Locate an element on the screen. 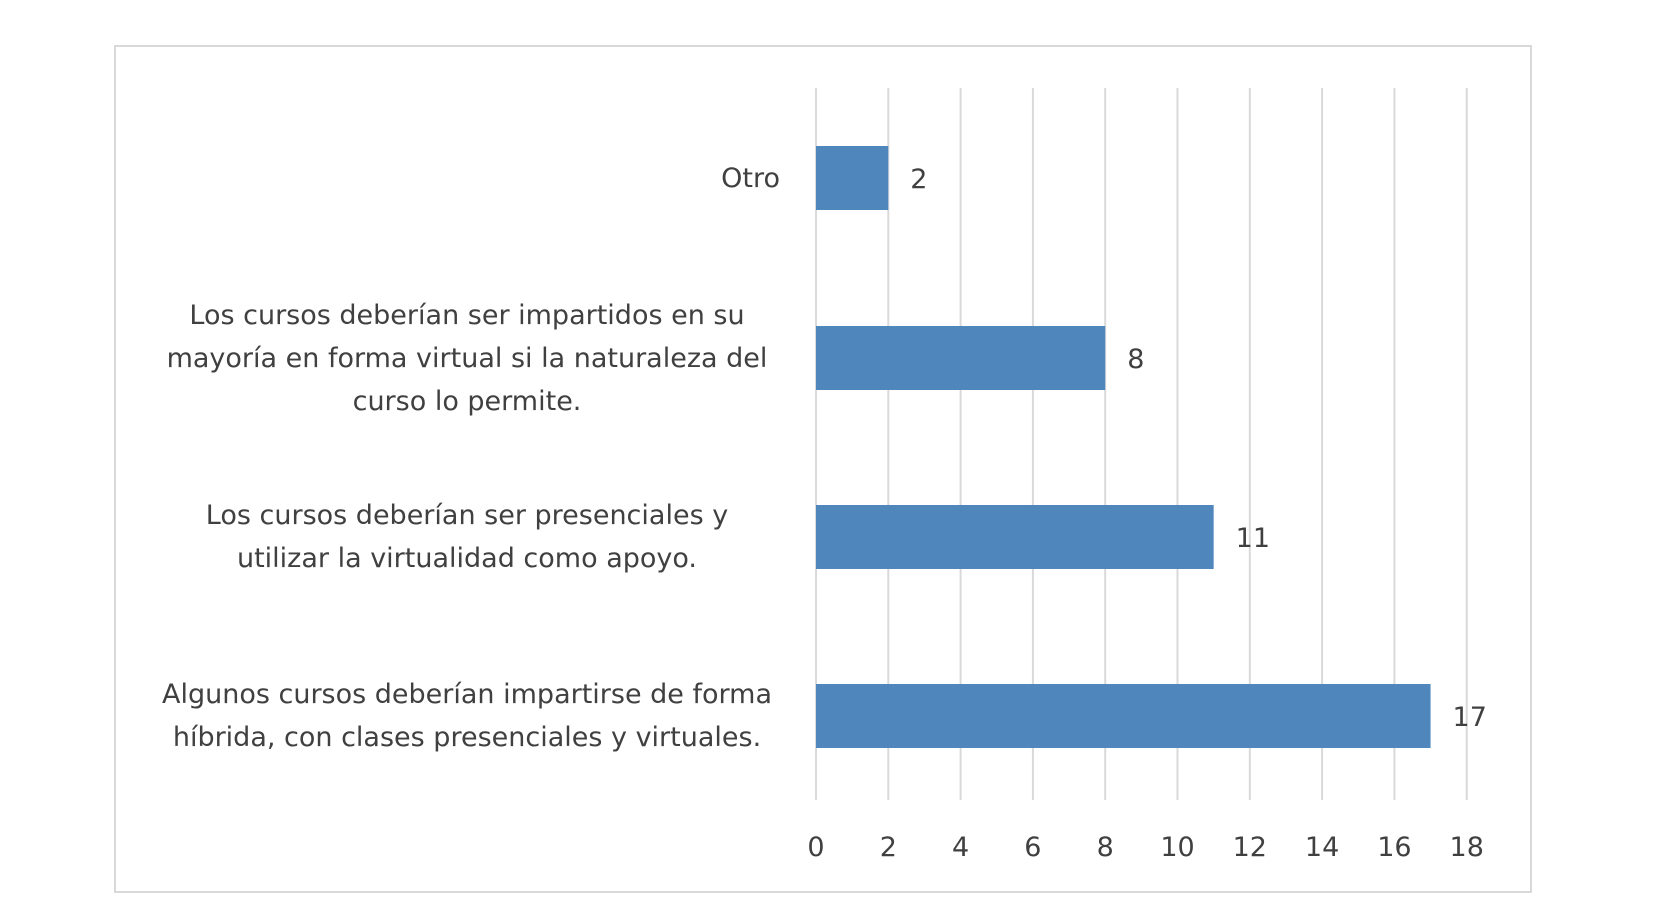 The width and height of the screenshot is (1653, 913). x-tick-label: 18 is located at coordinates (1467, 847).